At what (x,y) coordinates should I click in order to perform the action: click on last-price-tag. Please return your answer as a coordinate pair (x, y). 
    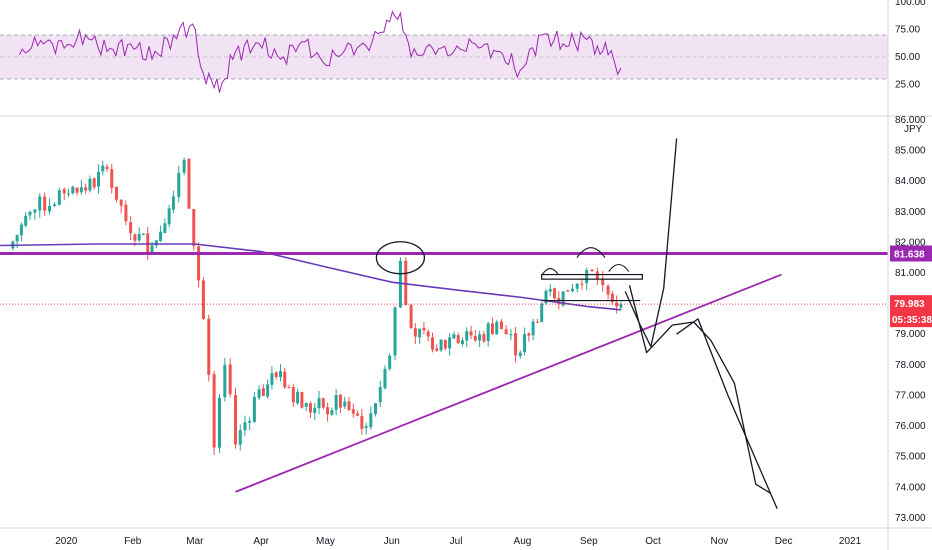
    Looking at the image, I should click on (911, 311).